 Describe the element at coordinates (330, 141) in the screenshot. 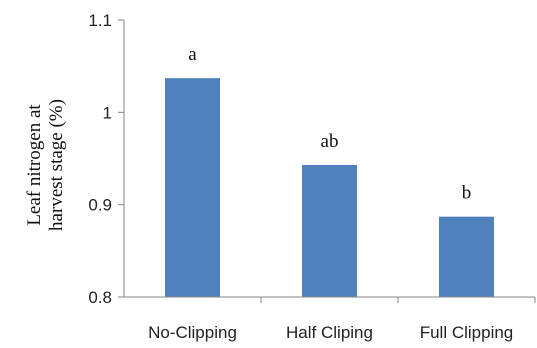

I see `data-label: ab` at that location.